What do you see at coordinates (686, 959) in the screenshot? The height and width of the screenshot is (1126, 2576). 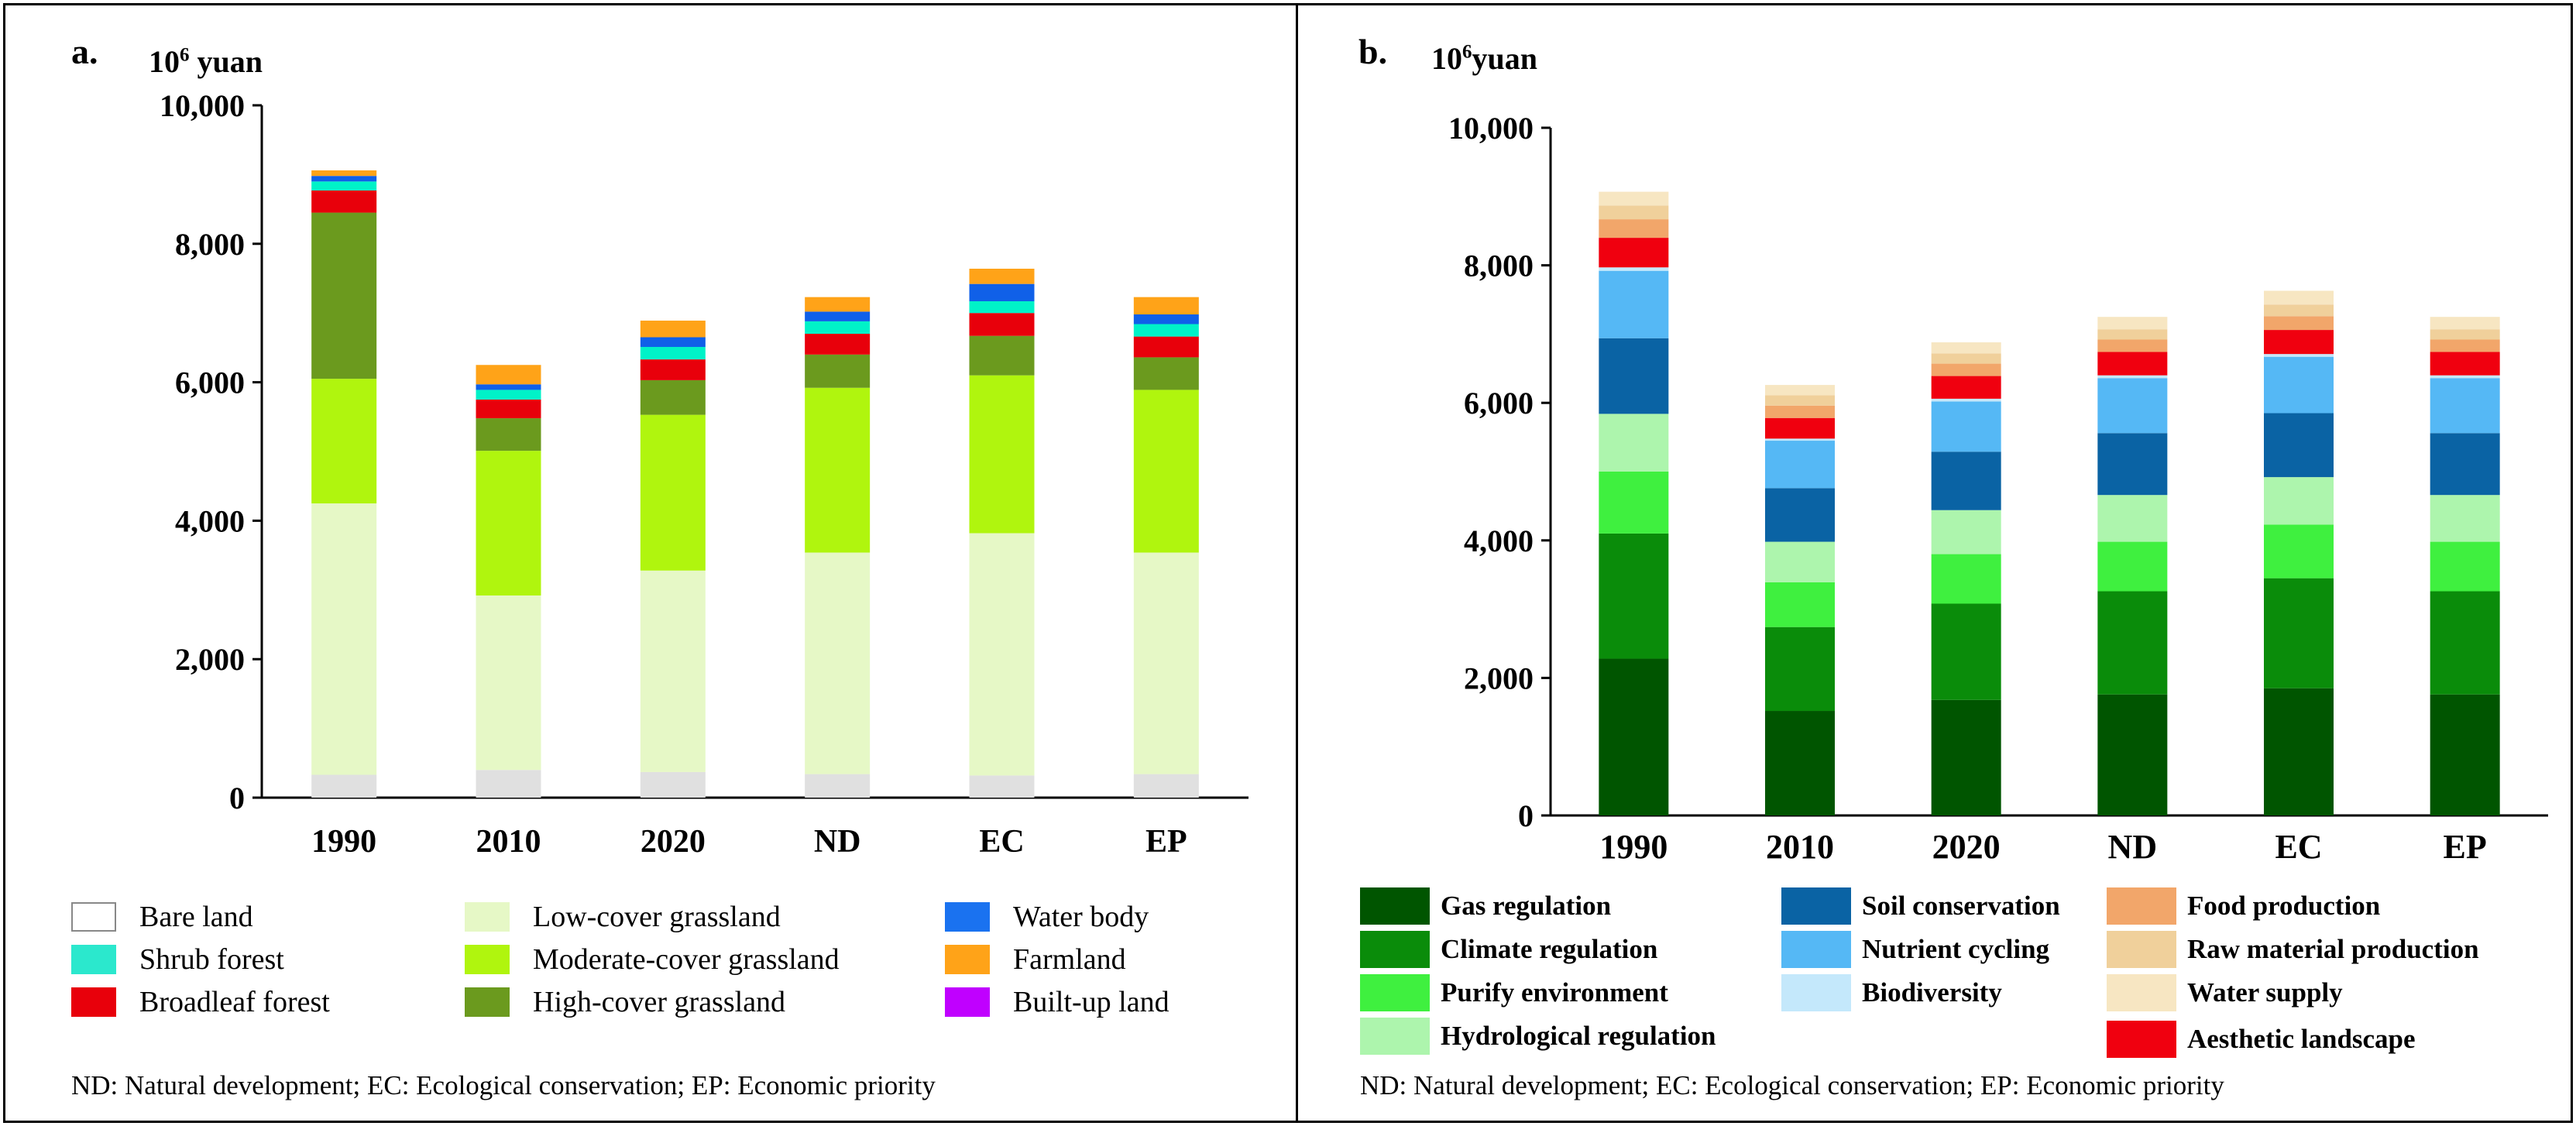 I see `legend-a-label: Moderate-cover grassland` at bounding box center [686, 959].